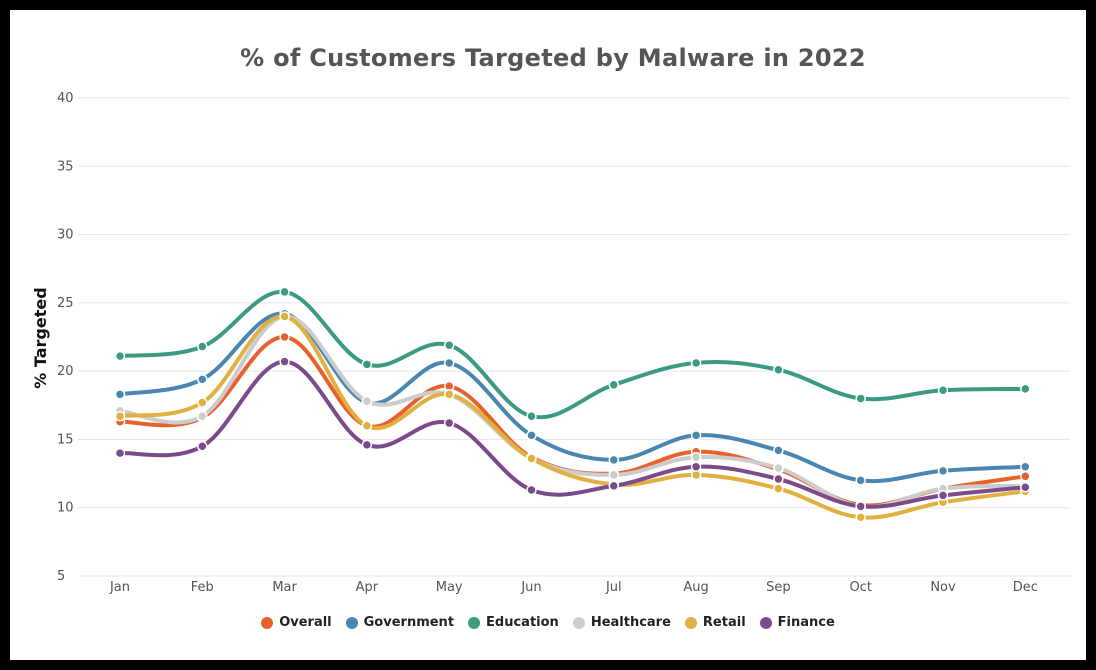  I want to click on x-tick-label: Jun, so click(530, 587).